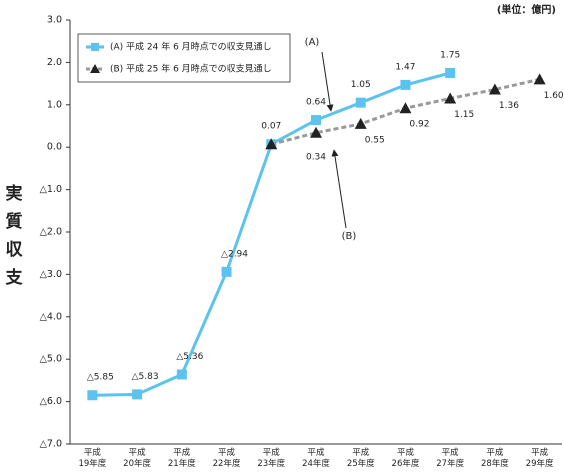 This screenshot has width=564, height=472. What do you see at coordinates (316, 157) in the screenshot?
I see `data-label: 0.34` at bounding box center [316, 157].